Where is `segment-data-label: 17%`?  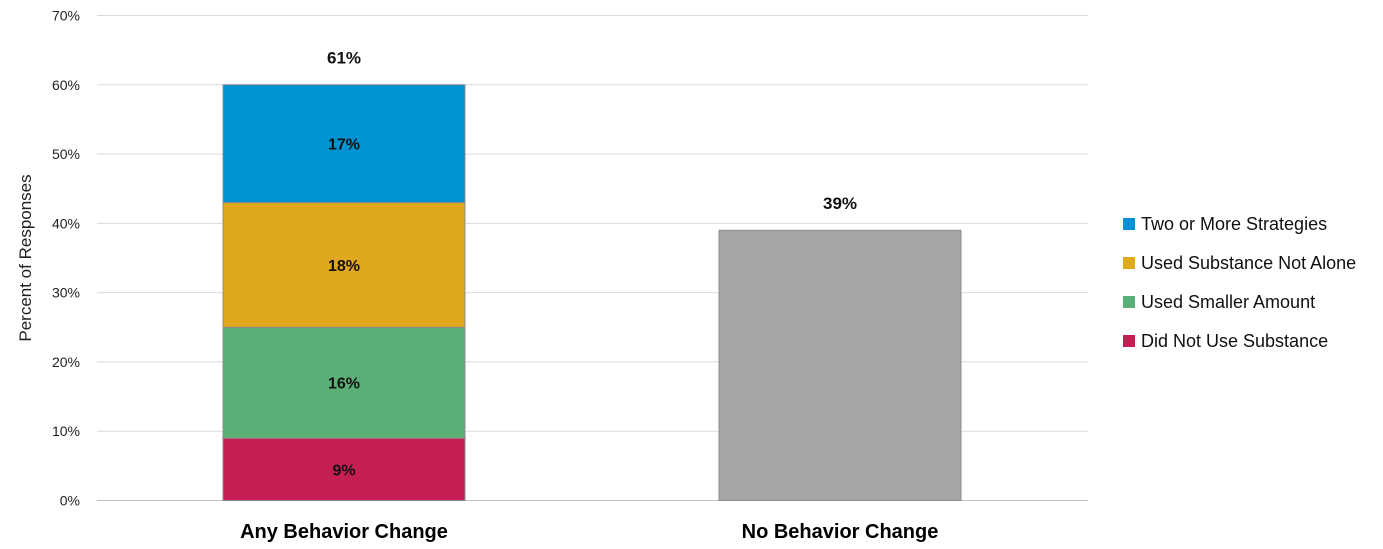 segment-data-label: 17% is located at coordinates (344, 145).